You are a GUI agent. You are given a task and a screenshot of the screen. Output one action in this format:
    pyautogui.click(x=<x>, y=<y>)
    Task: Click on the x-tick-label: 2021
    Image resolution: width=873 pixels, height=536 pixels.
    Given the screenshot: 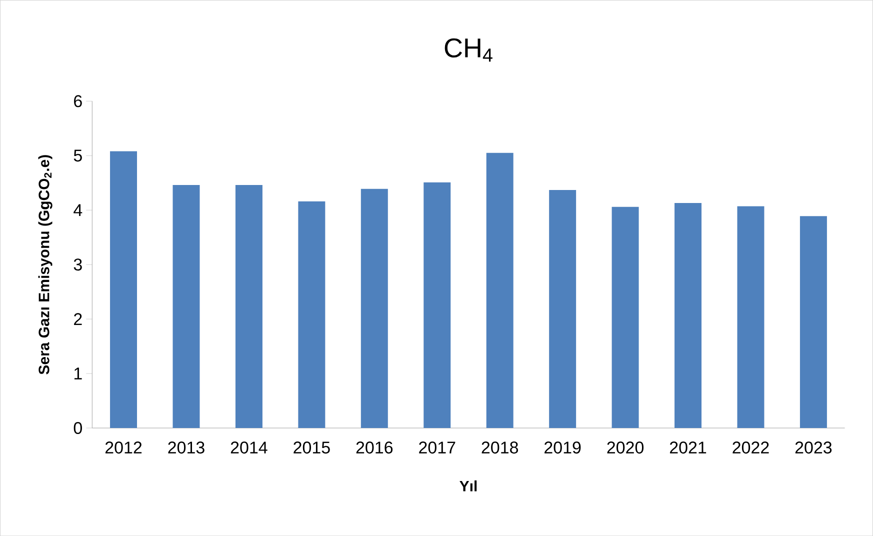 What is the action you would take?
    pyautogui.click(x=688, y=447)
    